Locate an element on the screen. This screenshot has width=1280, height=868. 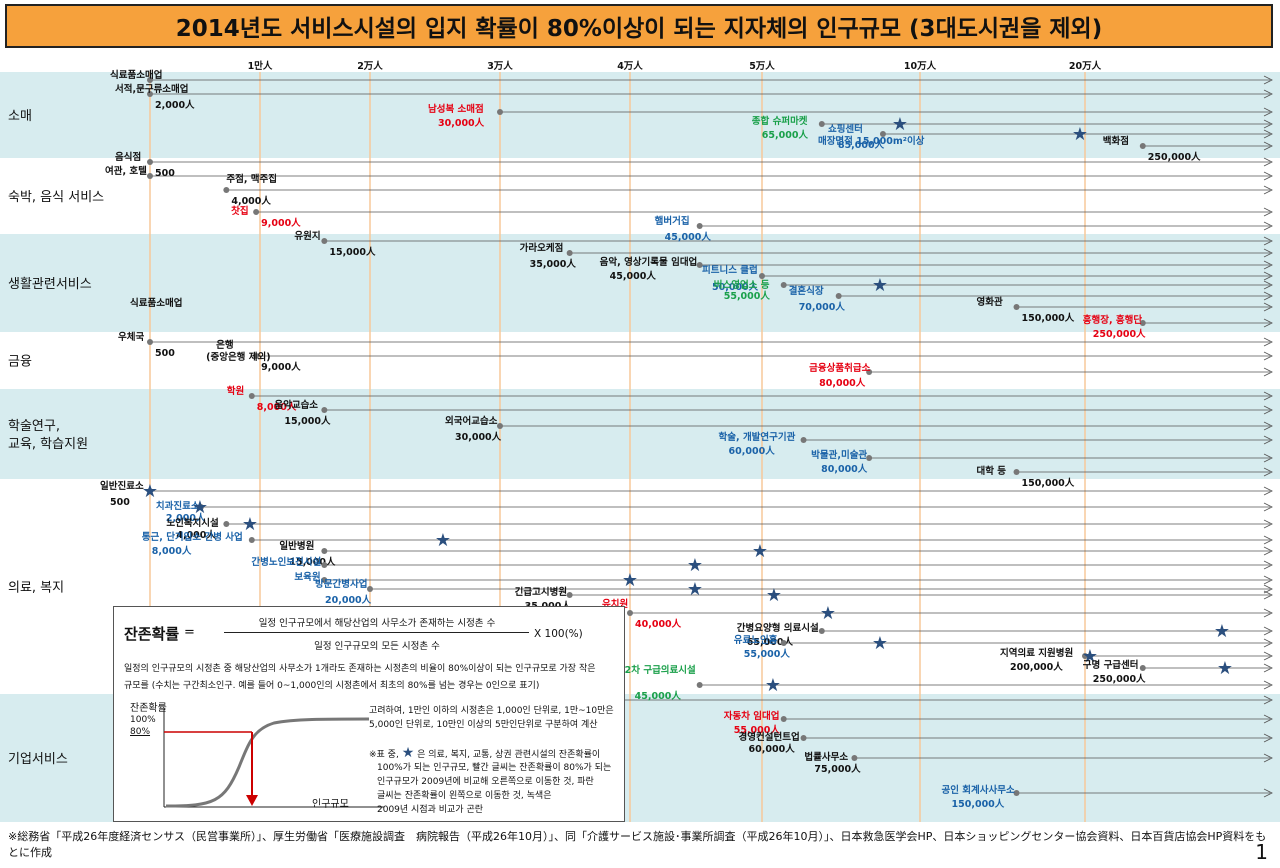
axis-tick-label: 5万人 is located at coordinates (762, 66).